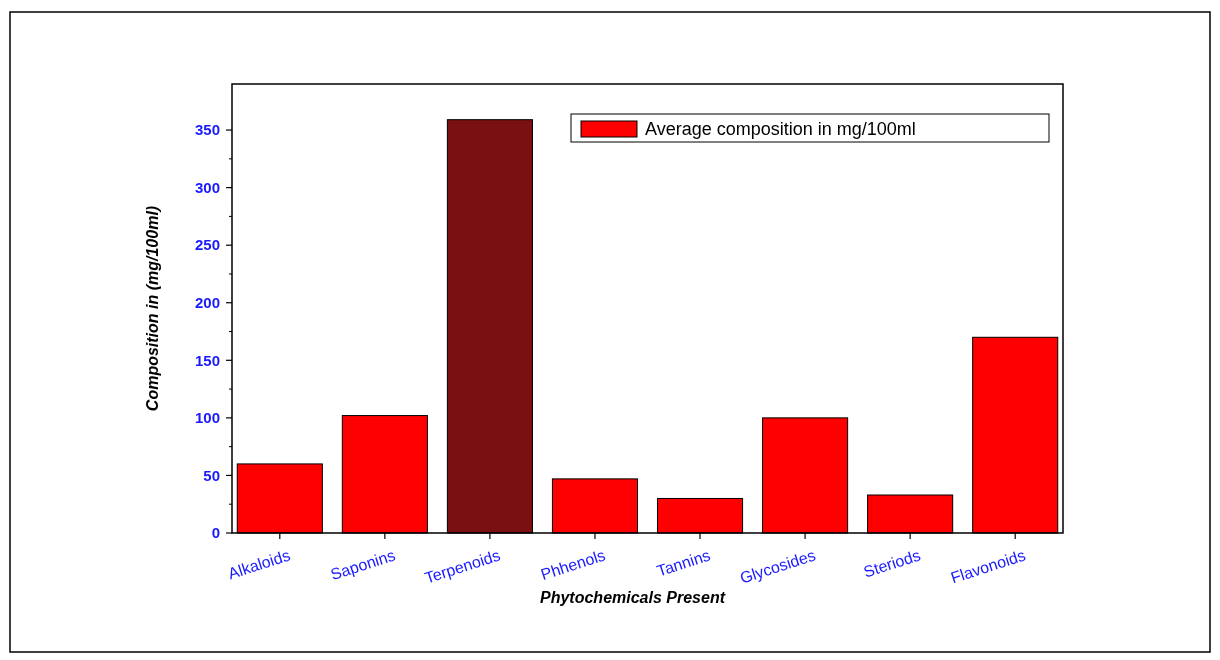  What do you see at coordinates (207, 130) in the screenshot?
I see `y-tick-label: 350` at bounding box center [207, 130].